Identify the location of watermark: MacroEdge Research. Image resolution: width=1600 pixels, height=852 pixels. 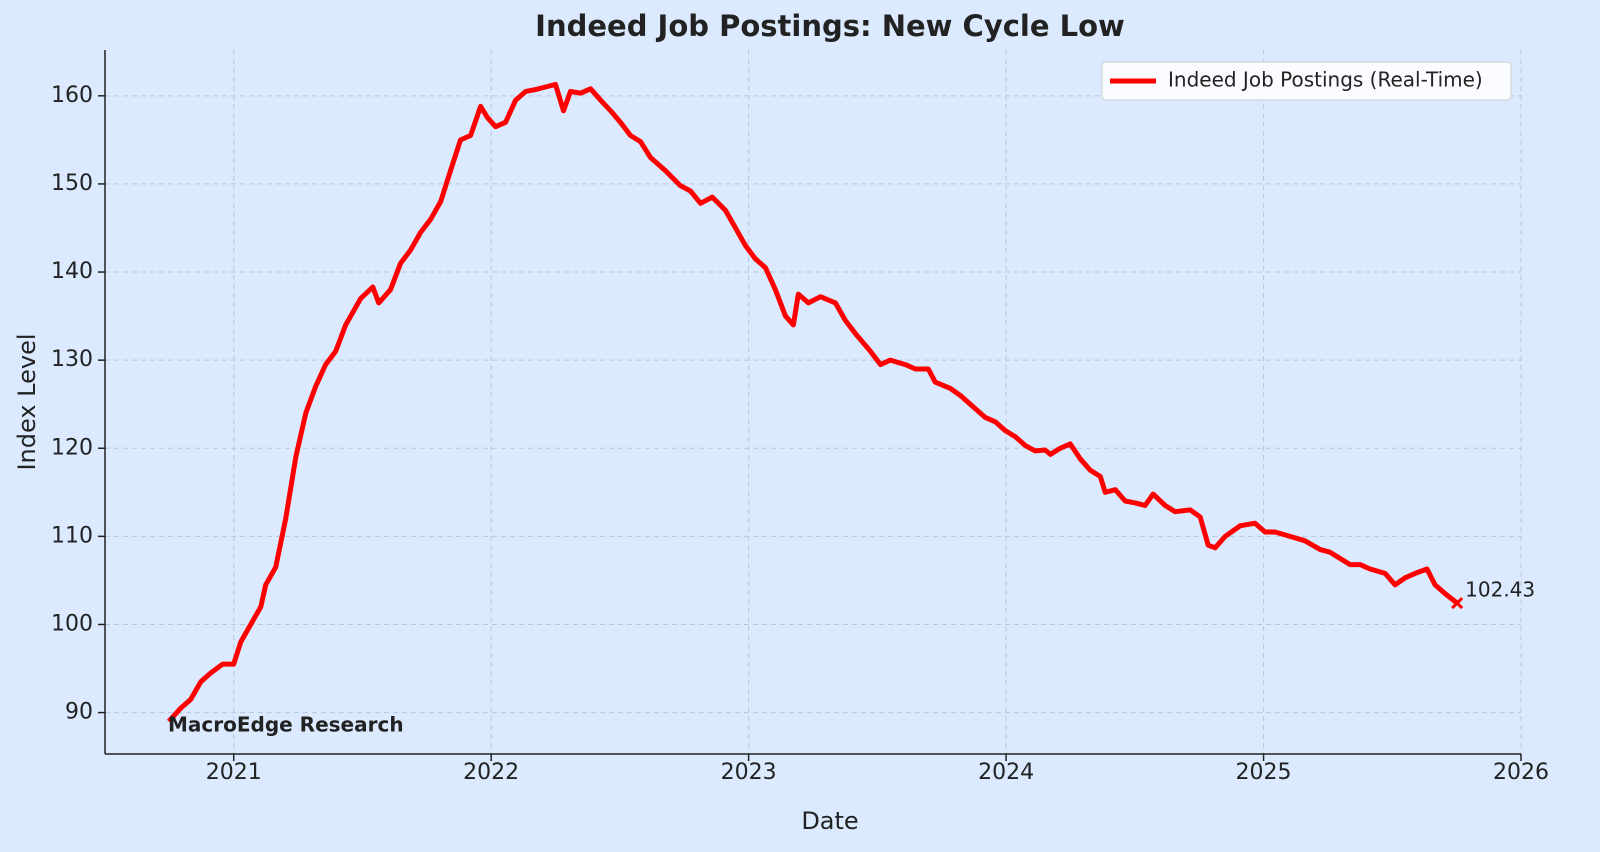
(286, 725).